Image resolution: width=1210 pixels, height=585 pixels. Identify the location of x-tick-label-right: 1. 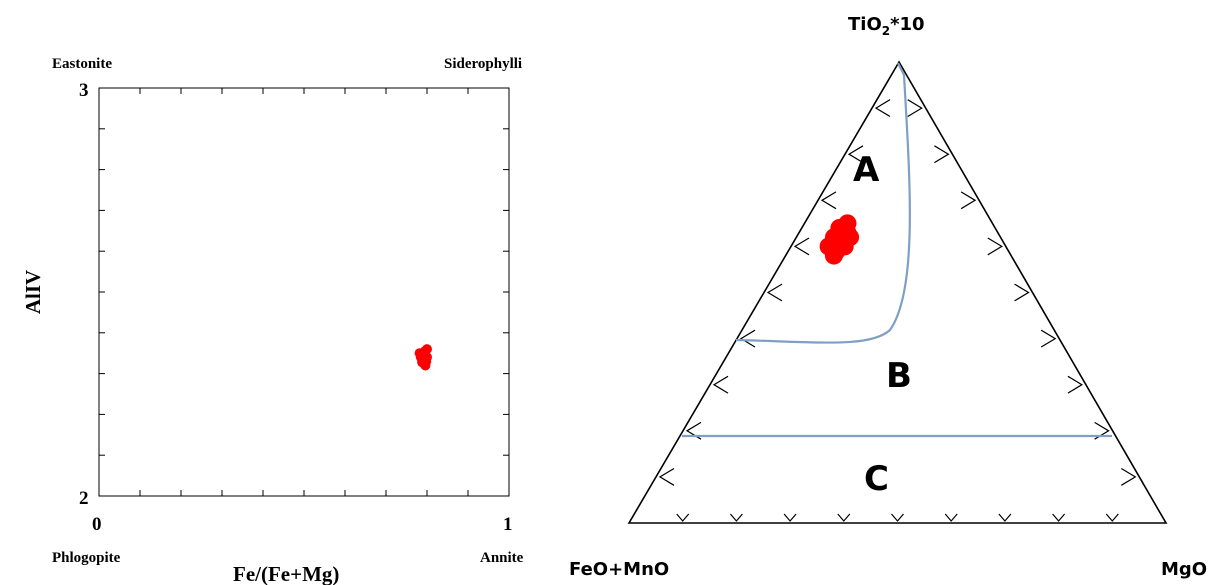
(508, 524).